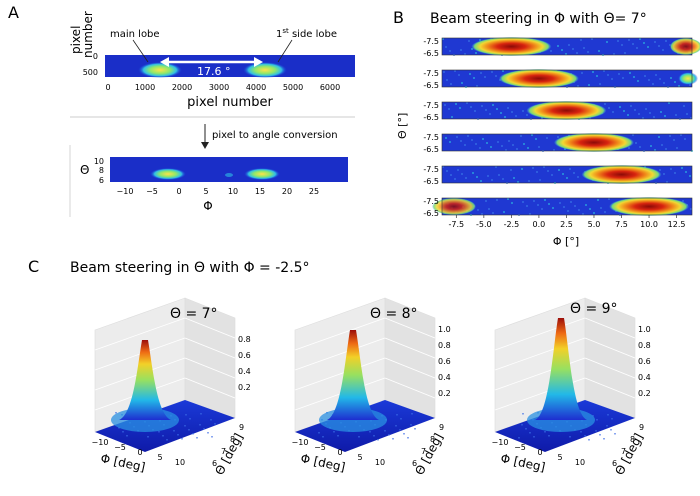  Describe the element at coordinates (644, 345) in the screenshot. I see `z-tick-label: 0.8` at that location.